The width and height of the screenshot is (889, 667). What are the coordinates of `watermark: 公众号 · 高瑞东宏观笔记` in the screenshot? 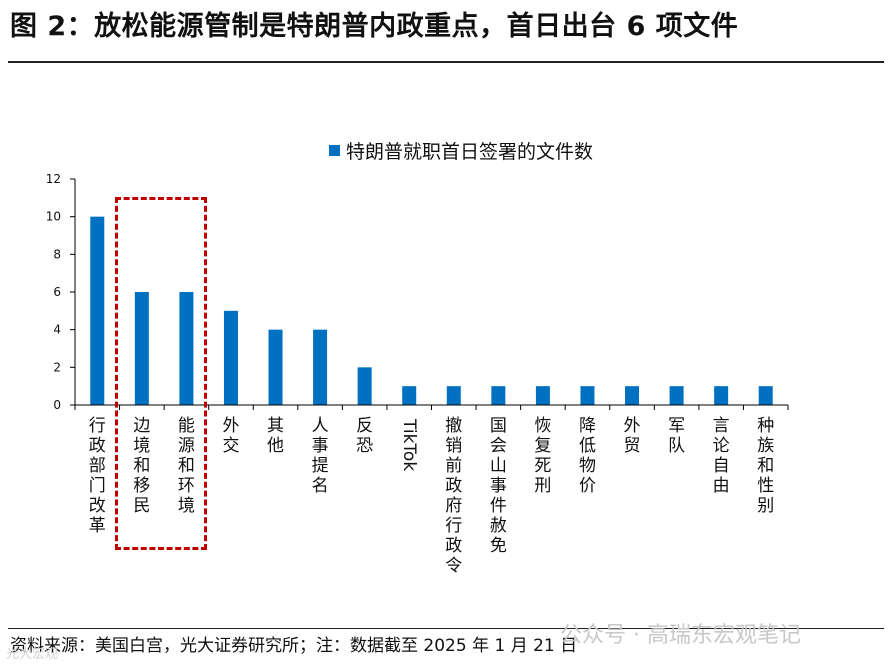 It's located at (680, 635).